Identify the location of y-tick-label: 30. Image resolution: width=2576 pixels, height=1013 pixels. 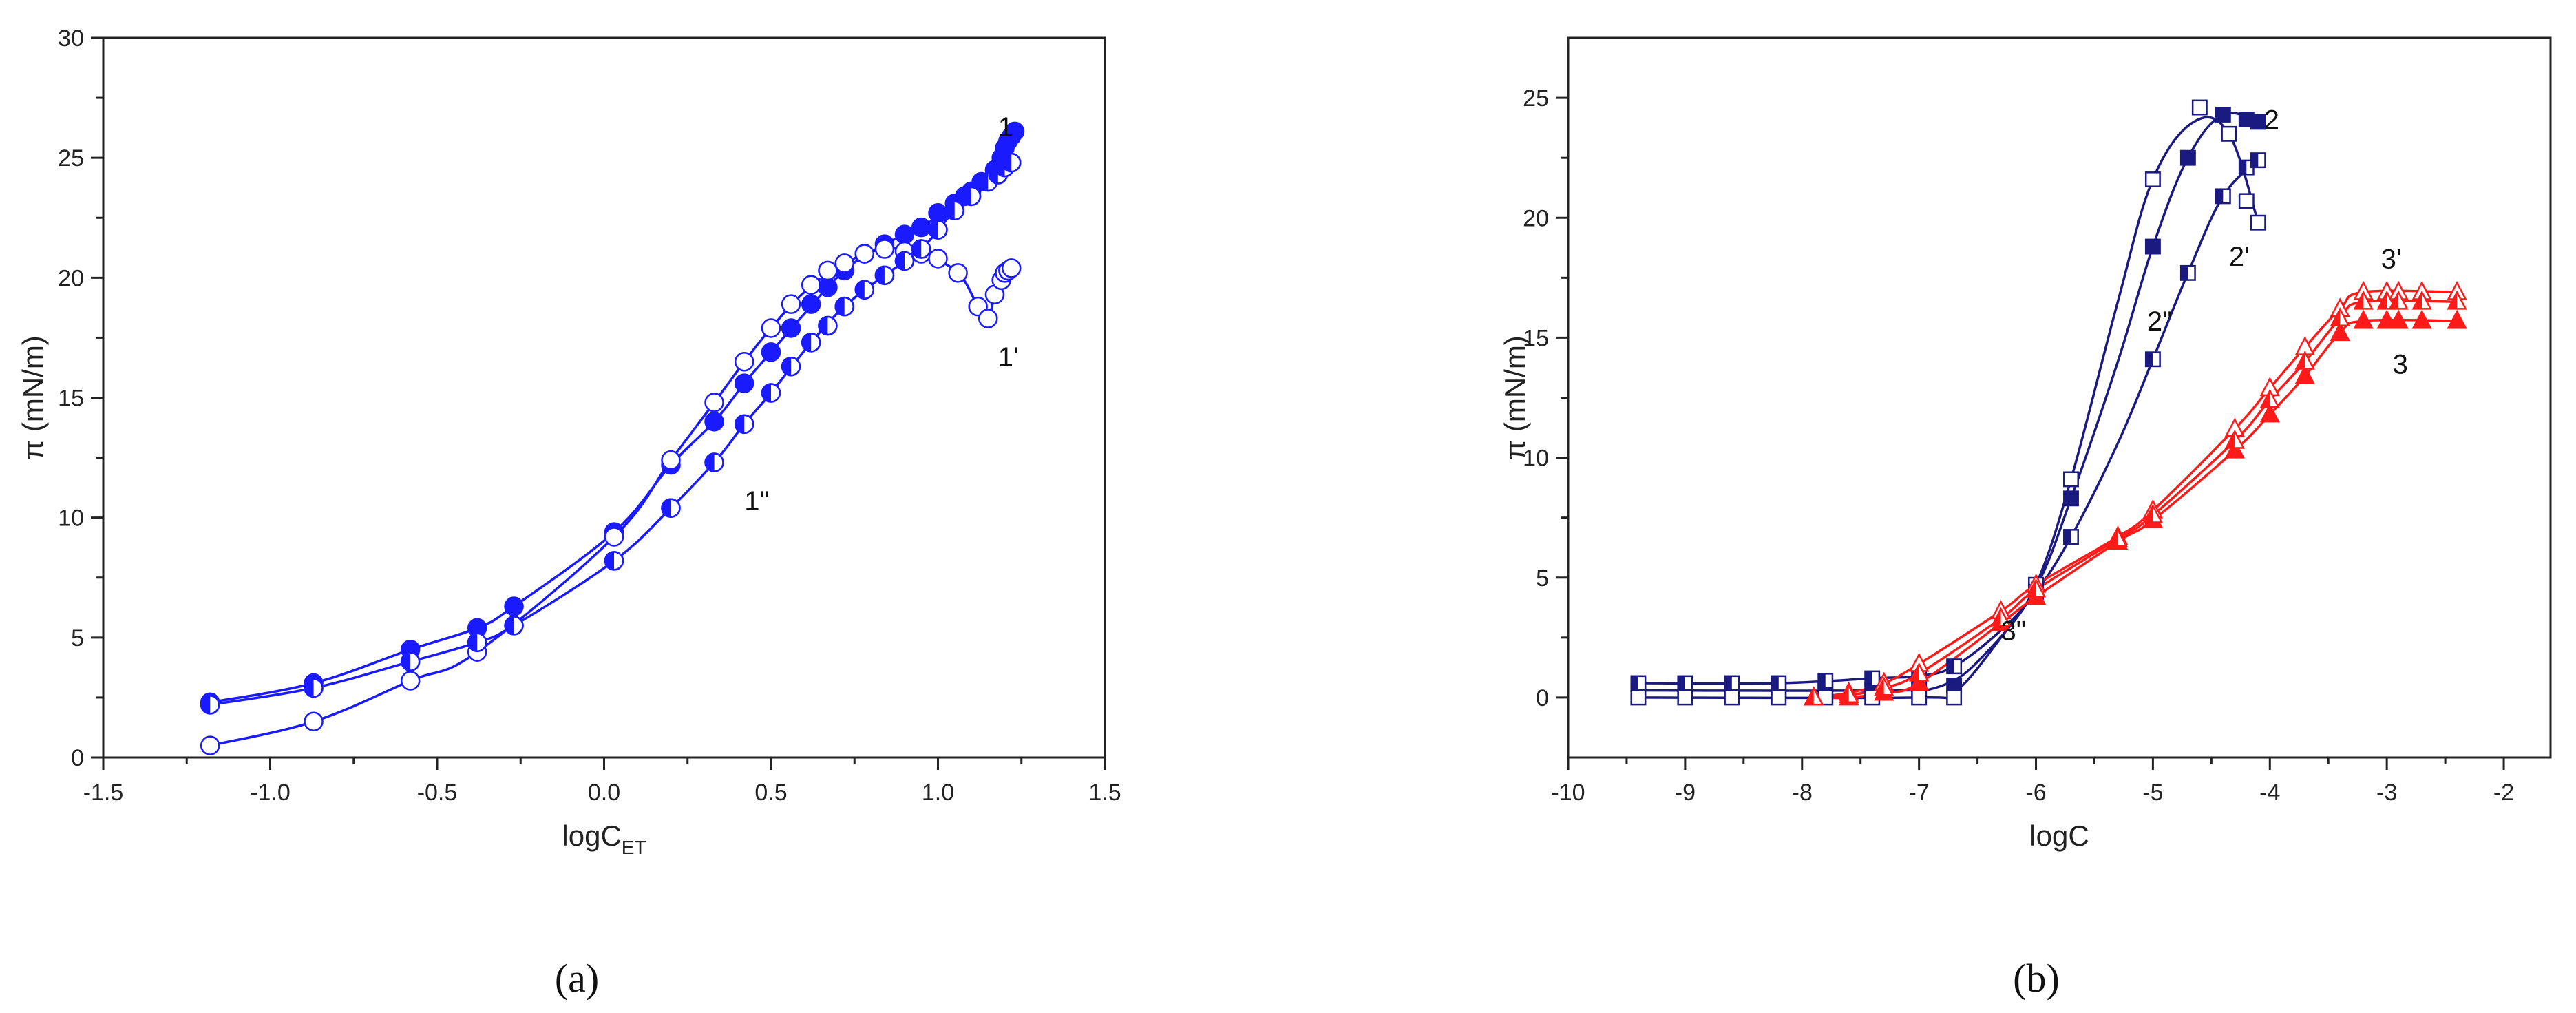
(71, 38).